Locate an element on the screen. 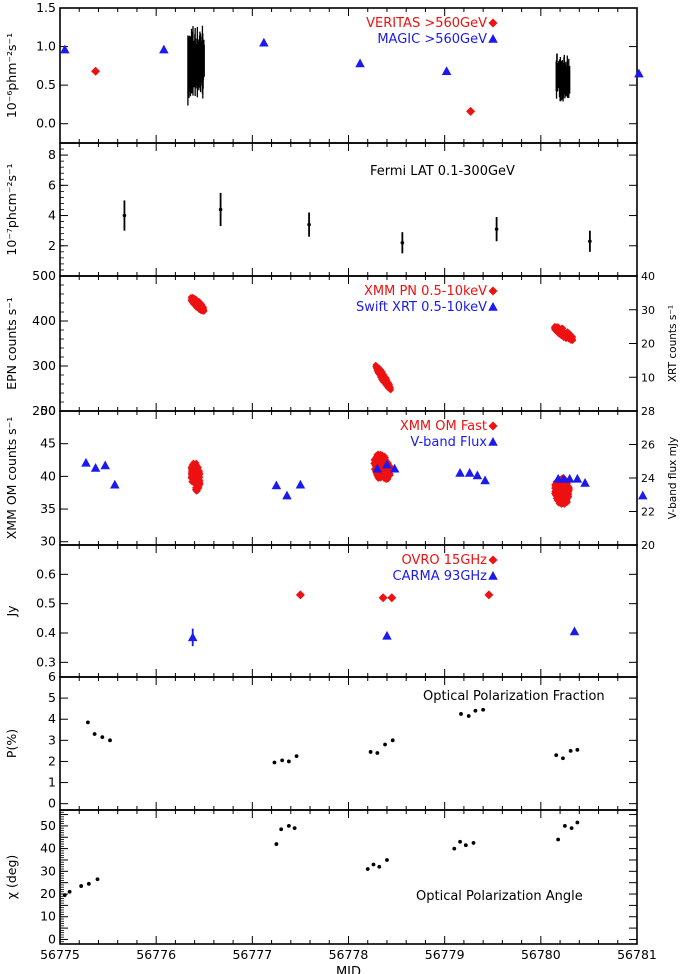 Image resolution: width=694 pixels, height=974 pixels. y-axis-label: 10⁻⁷phcm⁻²s⁻¹ is located at coordinates (11, 209).